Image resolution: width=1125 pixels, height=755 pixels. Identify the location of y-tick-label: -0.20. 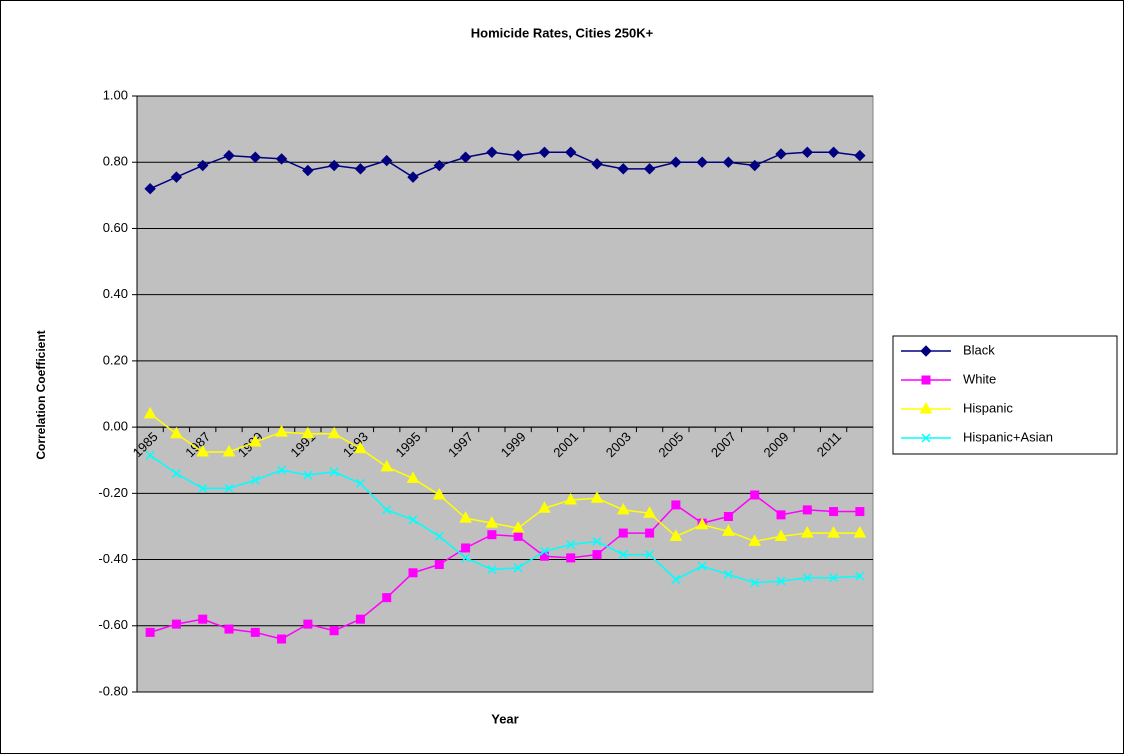
(113, 492).